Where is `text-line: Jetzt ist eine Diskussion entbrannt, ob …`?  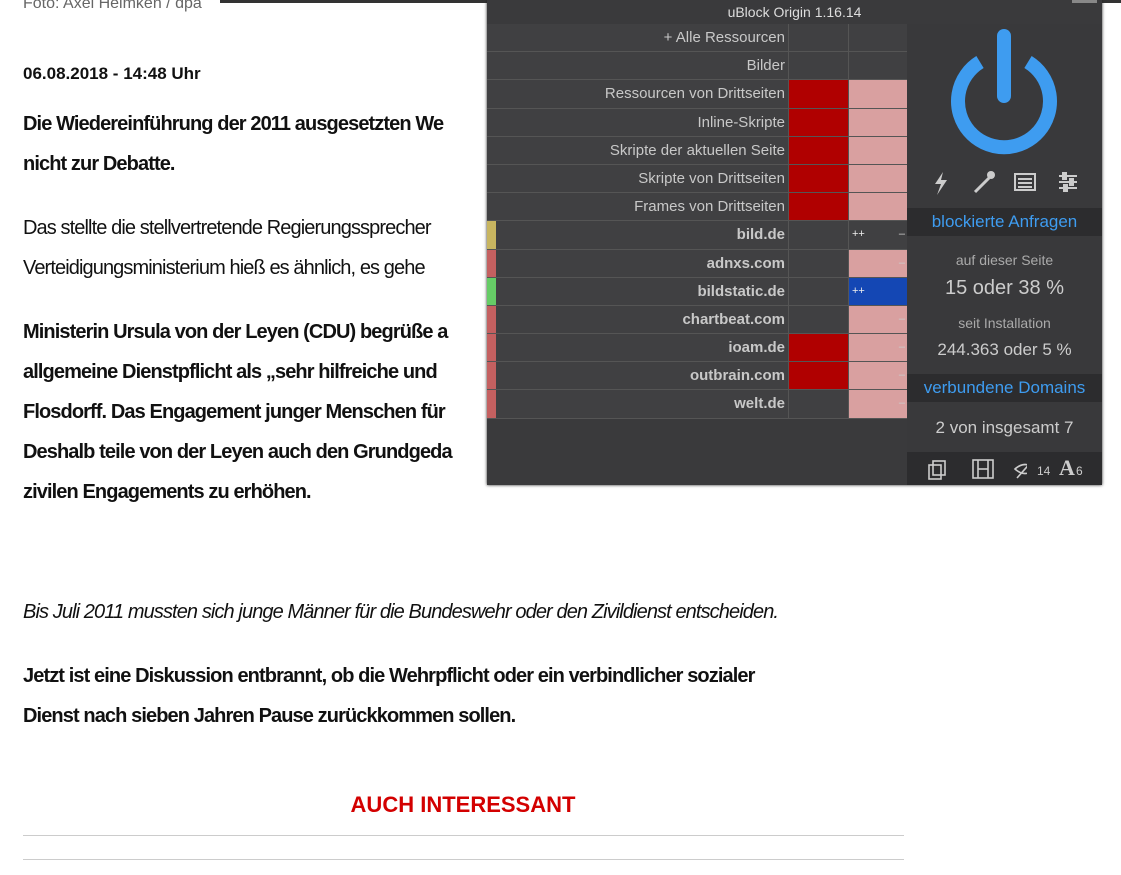 text-line: Jetzt ist eine Diskussion entbrannt, ob … is located at coordinates (389, 676).